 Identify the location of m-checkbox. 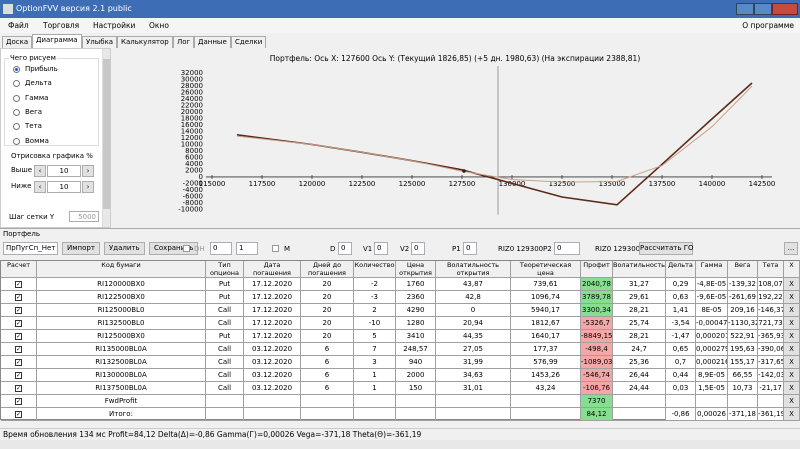
(275, 248).